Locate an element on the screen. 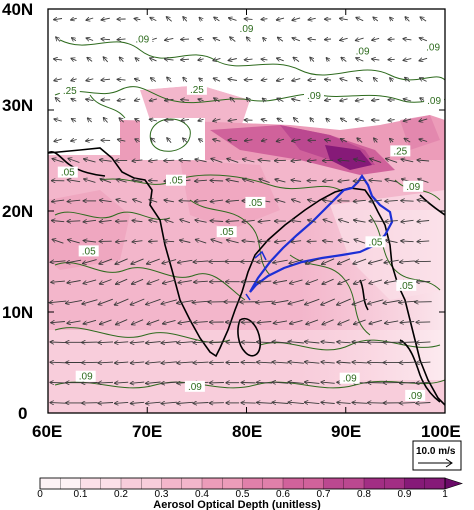 The height and width of the screenshot is (510, 474). colorbar-swatches is located at coordinates (242, 483).